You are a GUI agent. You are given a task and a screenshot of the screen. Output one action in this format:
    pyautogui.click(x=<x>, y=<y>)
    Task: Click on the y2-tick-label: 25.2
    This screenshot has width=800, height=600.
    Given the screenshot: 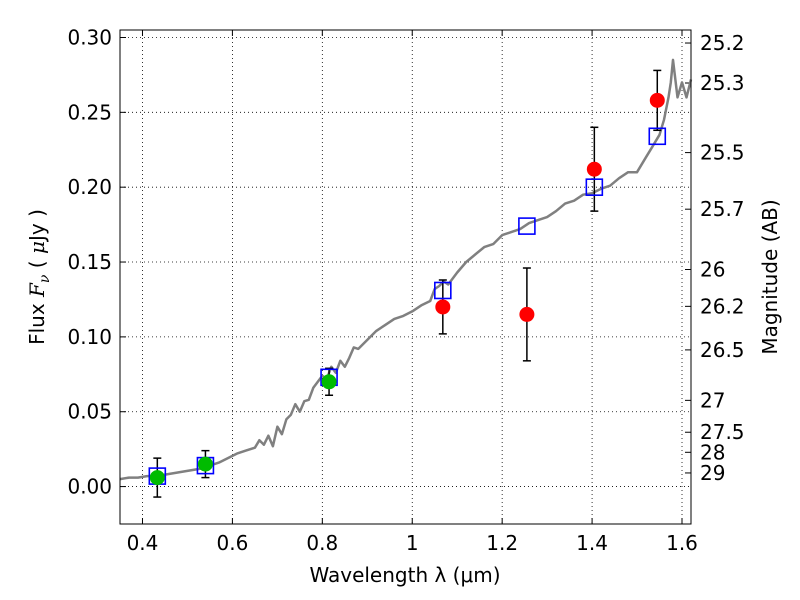 What is the action you would take?
    pyautogui.click(x=722, y=43)
    